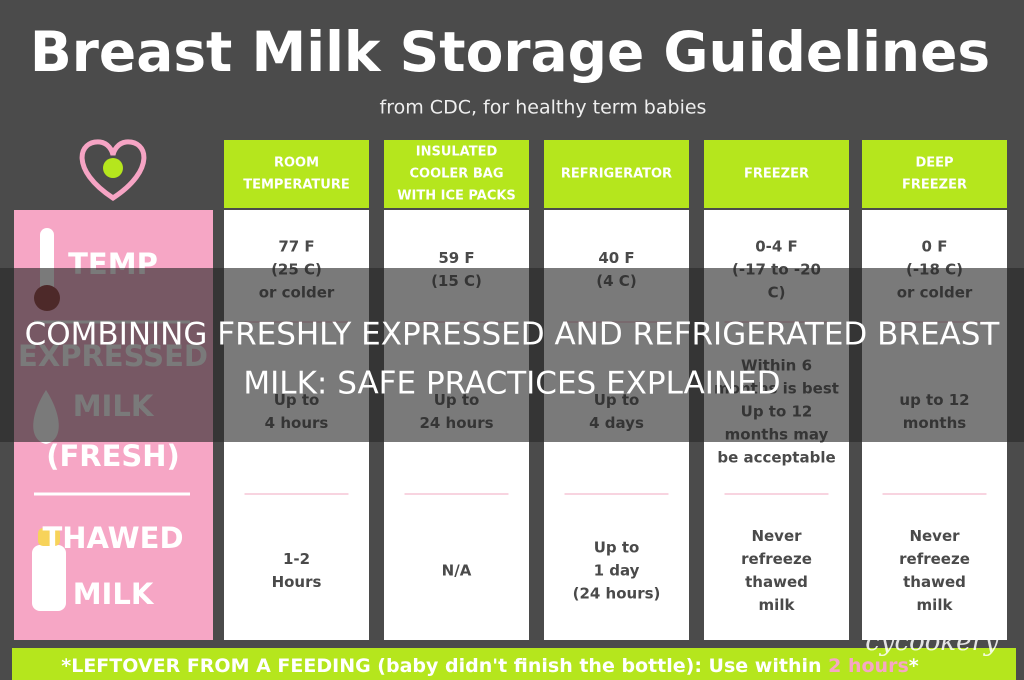 This screenshot has width=1024, height=680. What do you see at coordinates (511, 384) in the screenshot?
I see `banner-line: MILK: SAFE PRACTICES EXPLAINED` at bounding box center [511, 384].